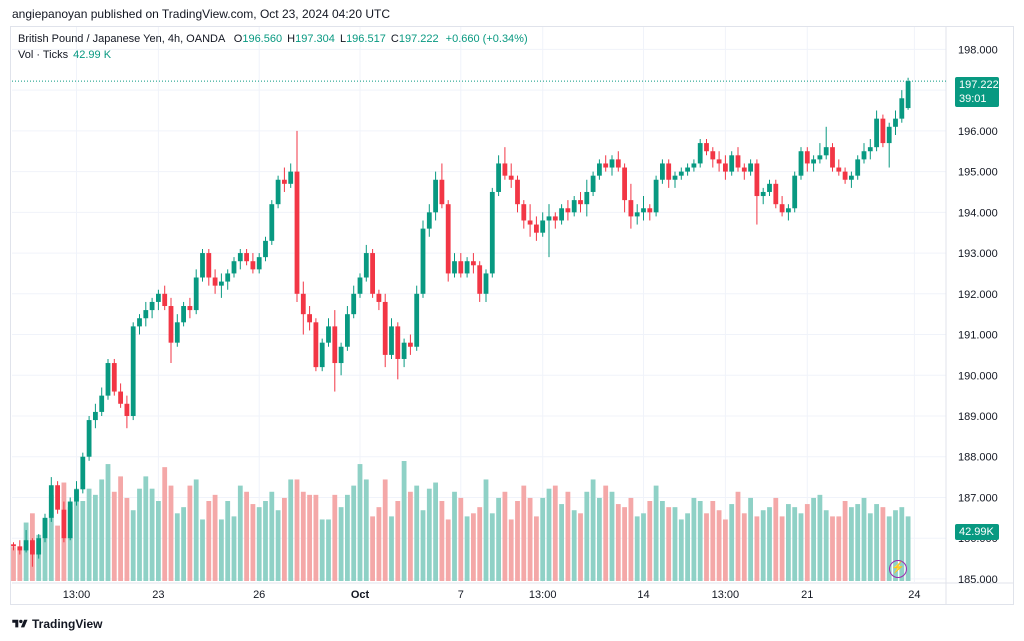 The image size is (1024, 641). I want to click on lightning-icon: ⚡, so click(898, 569).